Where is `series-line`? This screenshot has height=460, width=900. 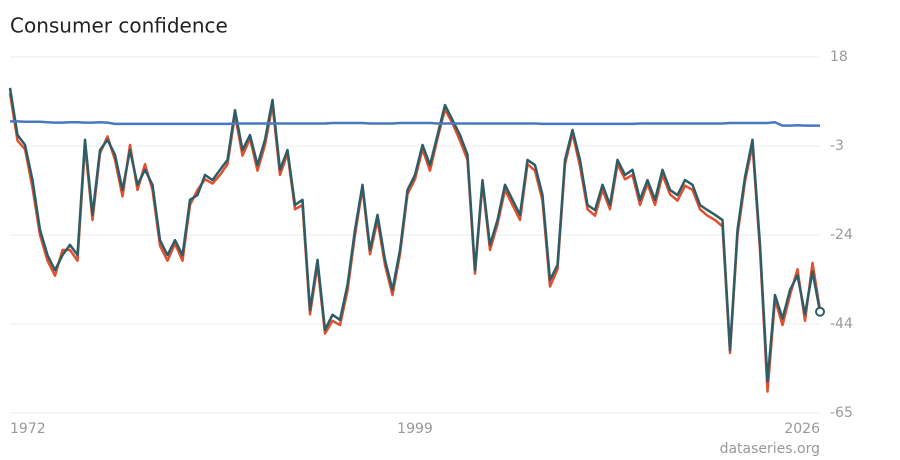
series-line is located at coordinates (415, 123).